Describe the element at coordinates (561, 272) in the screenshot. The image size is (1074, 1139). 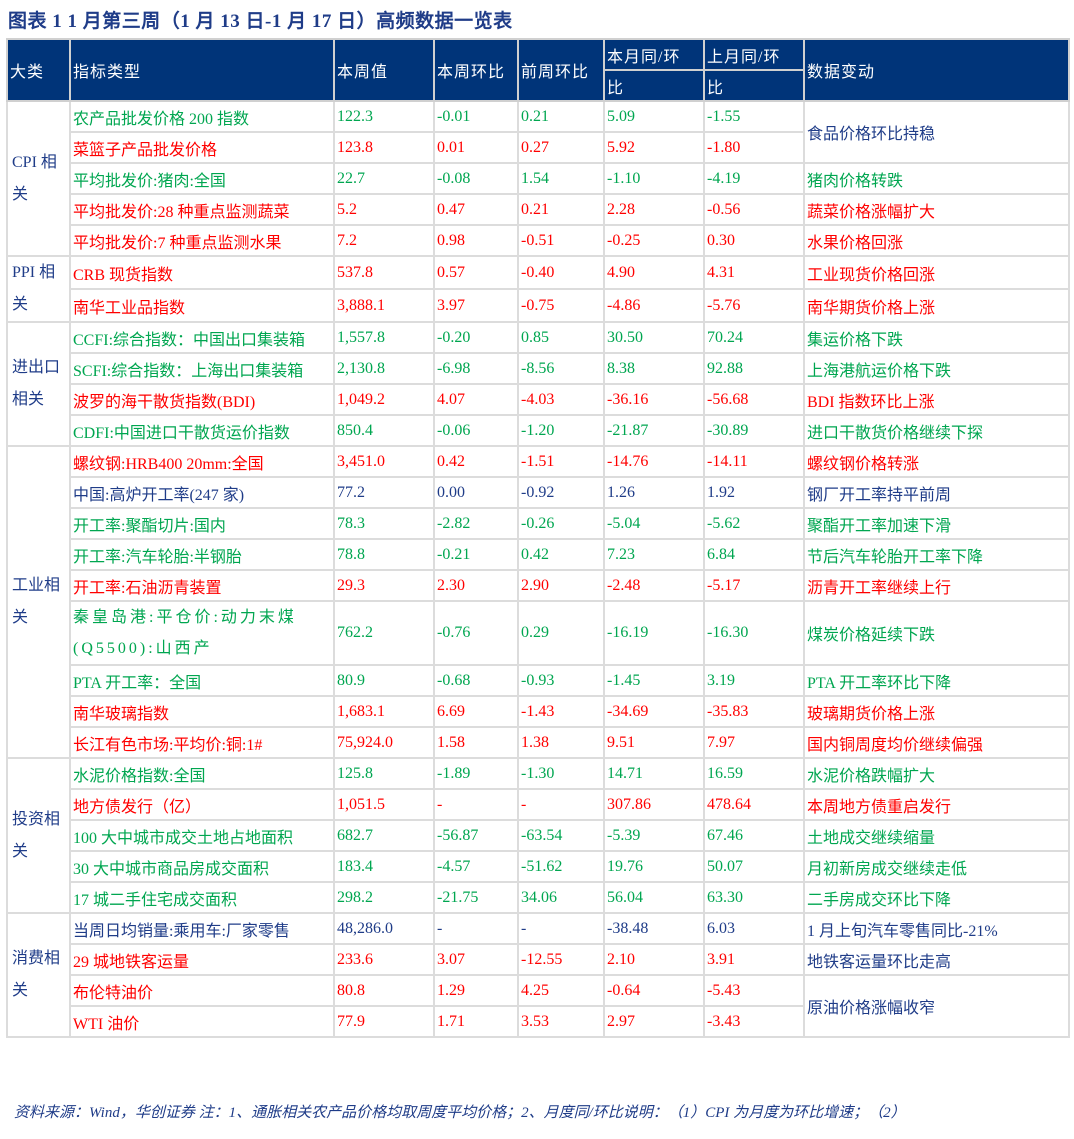
I see `prev-wow-cell: -0.40` at that location.